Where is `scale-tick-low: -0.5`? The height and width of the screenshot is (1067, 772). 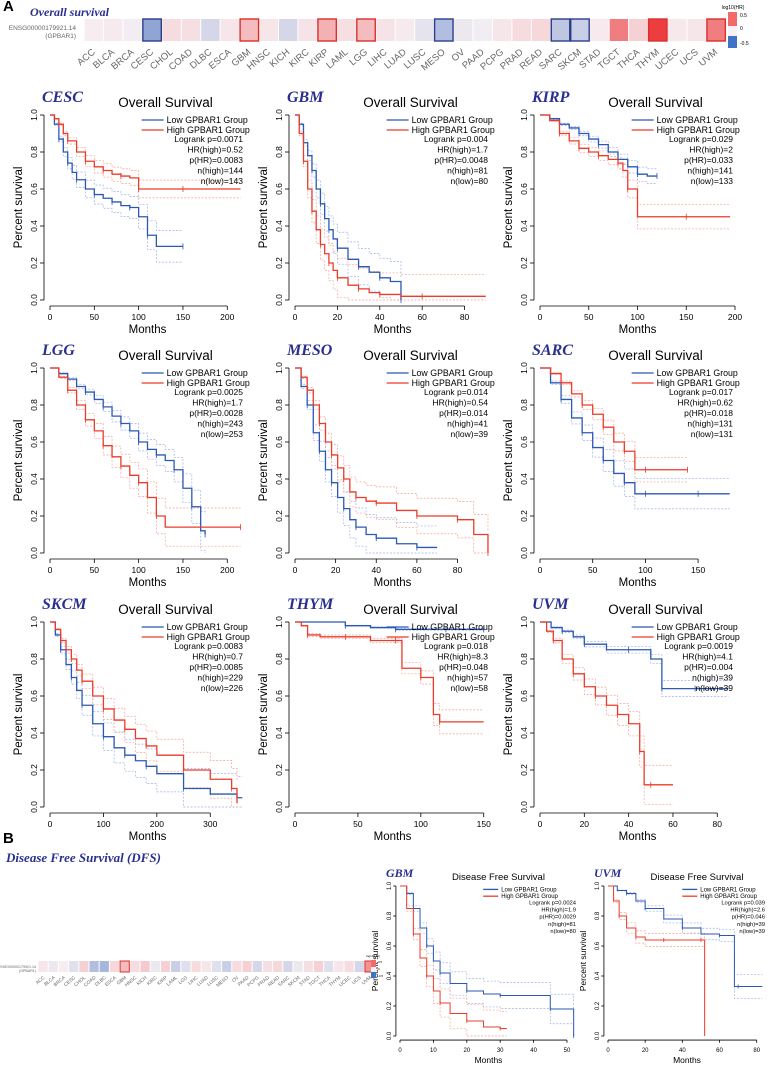
scale-tick-low: -0.5 is located at coordinates (744, 44).